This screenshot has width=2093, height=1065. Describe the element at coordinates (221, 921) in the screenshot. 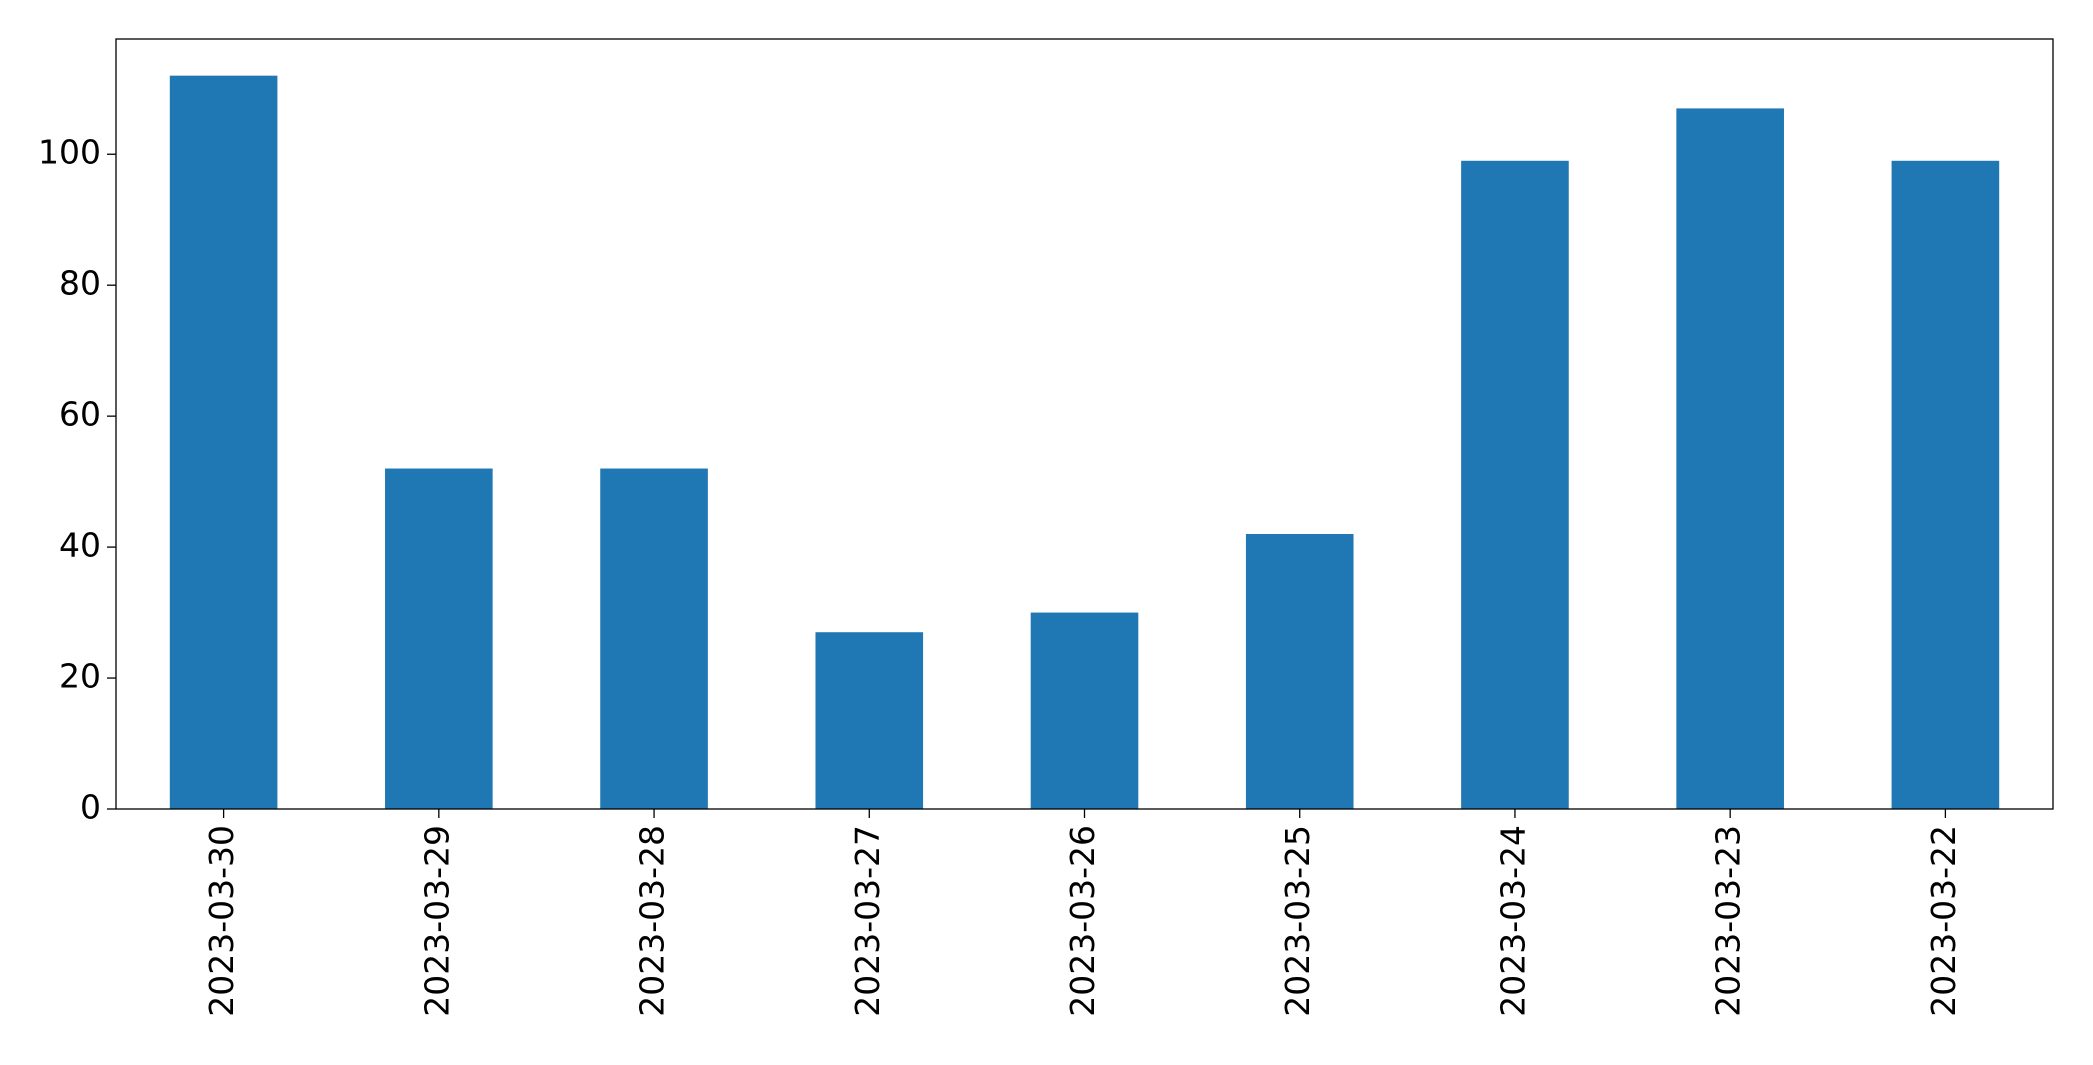

I see `x-tick-label: 2023-03-30` at that location.